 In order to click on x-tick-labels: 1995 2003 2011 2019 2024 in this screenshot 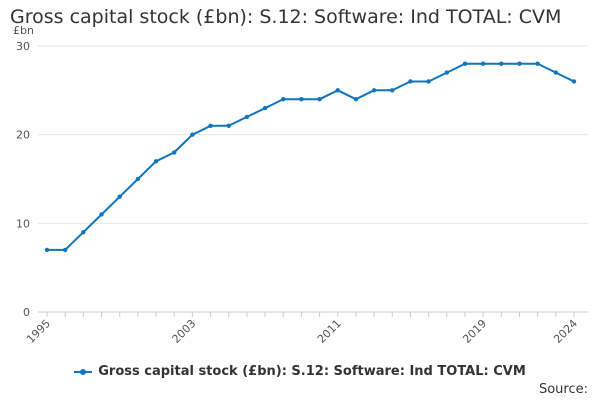, I will do `click(302, 329)`.